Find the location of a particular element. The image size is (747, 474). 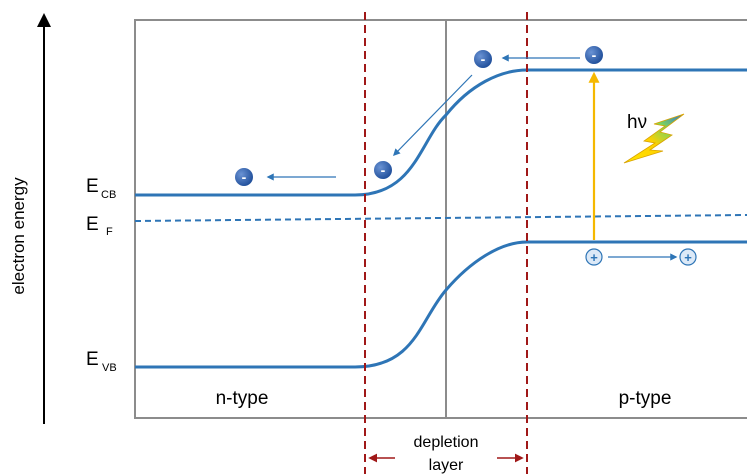

label-ecb: E CB is located at coordinates (101, 188).